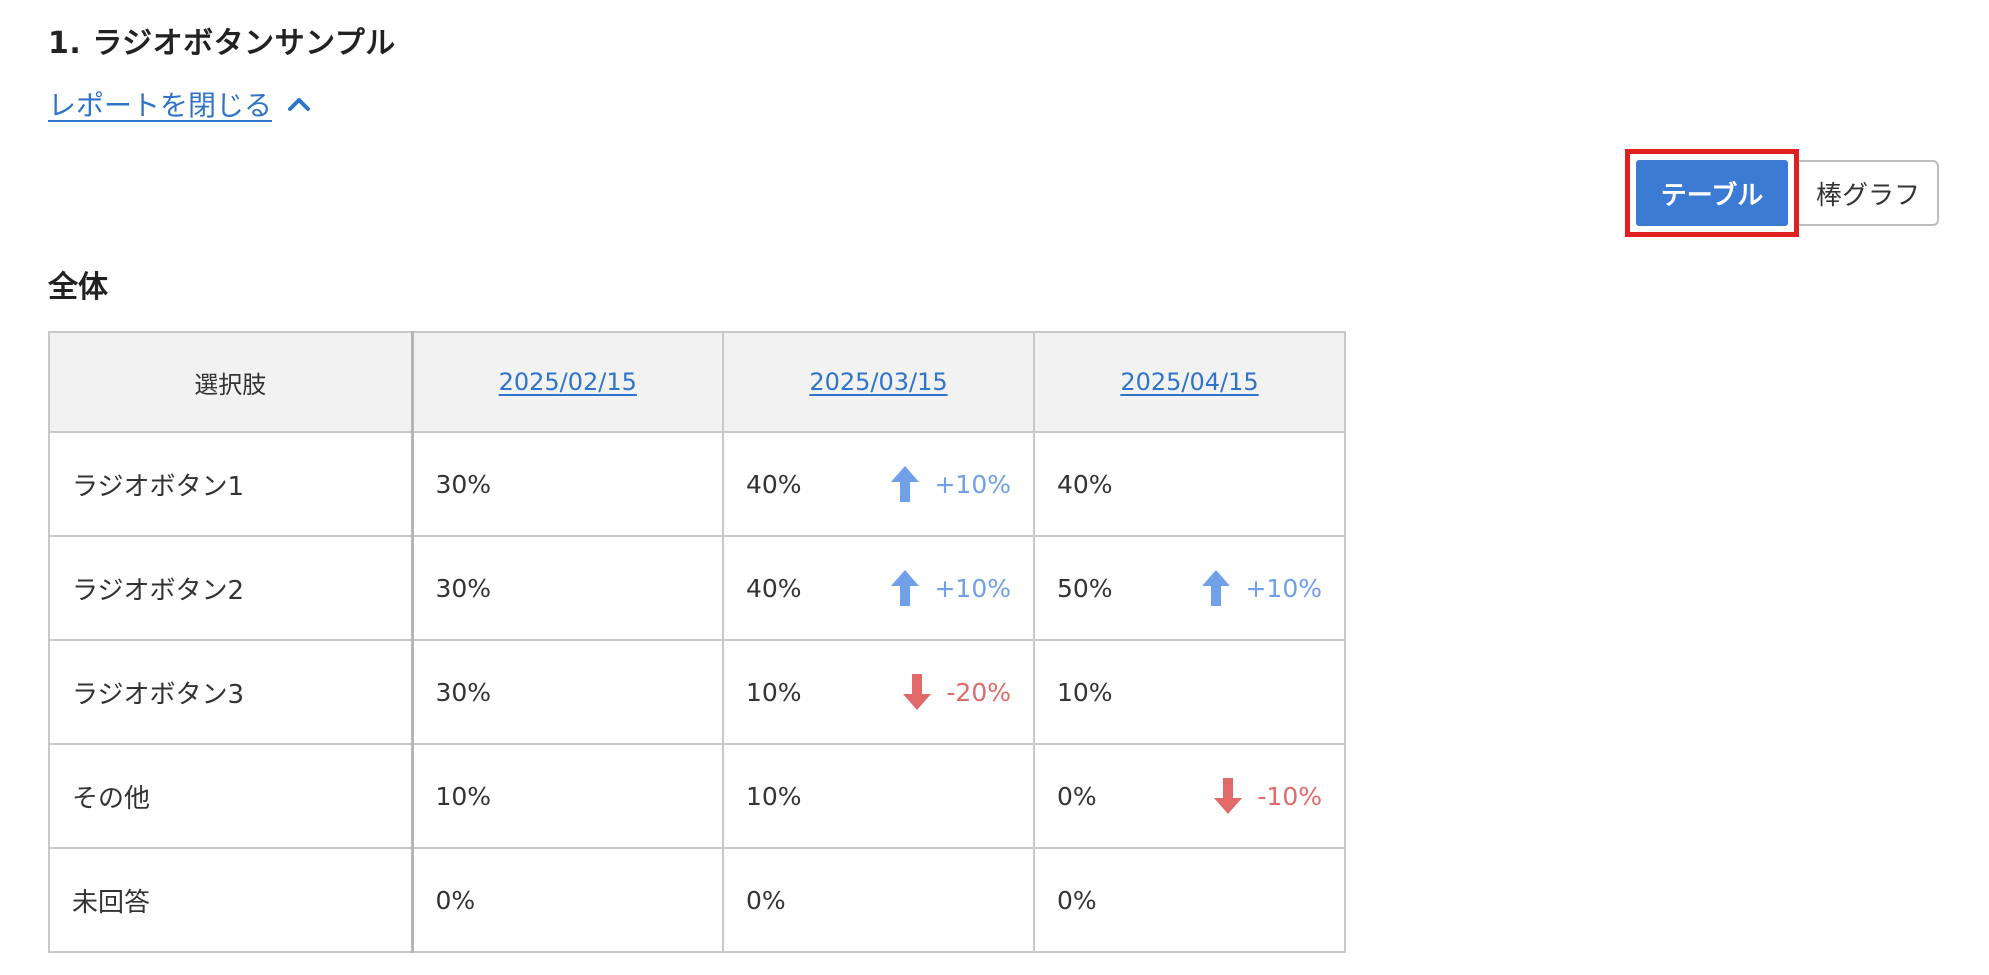  I want to click on change-value: -20%, so click(978, 692).